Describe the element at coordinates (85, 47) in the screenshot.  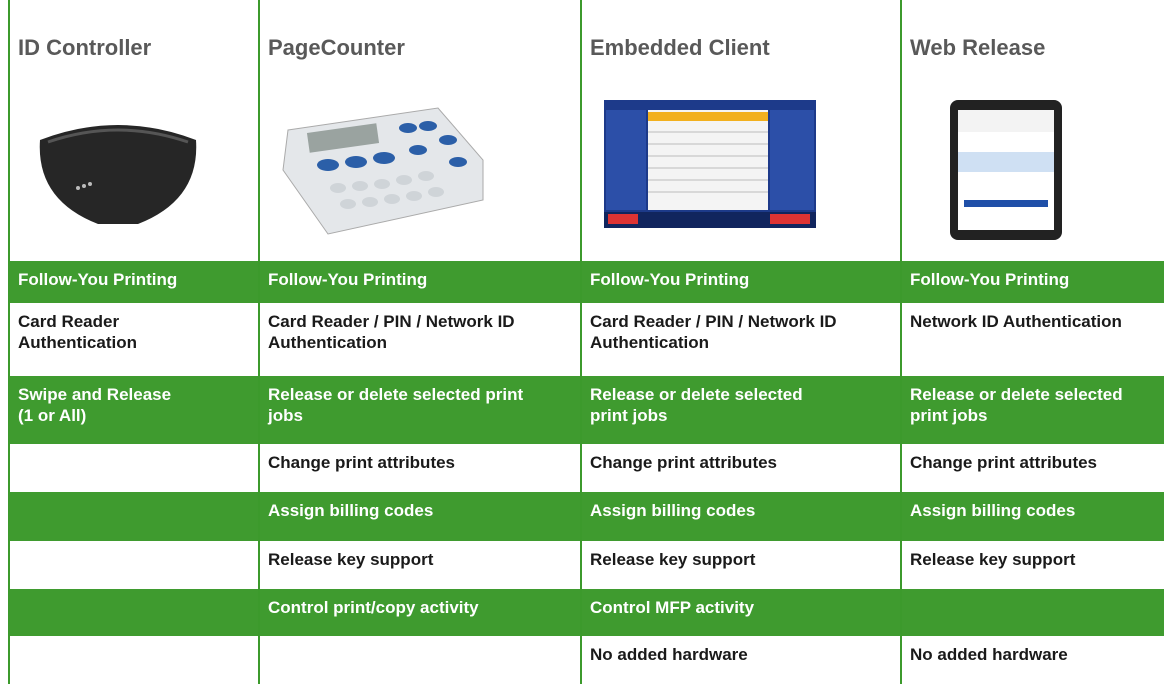
I see `column-title: ID Controller` at that location.